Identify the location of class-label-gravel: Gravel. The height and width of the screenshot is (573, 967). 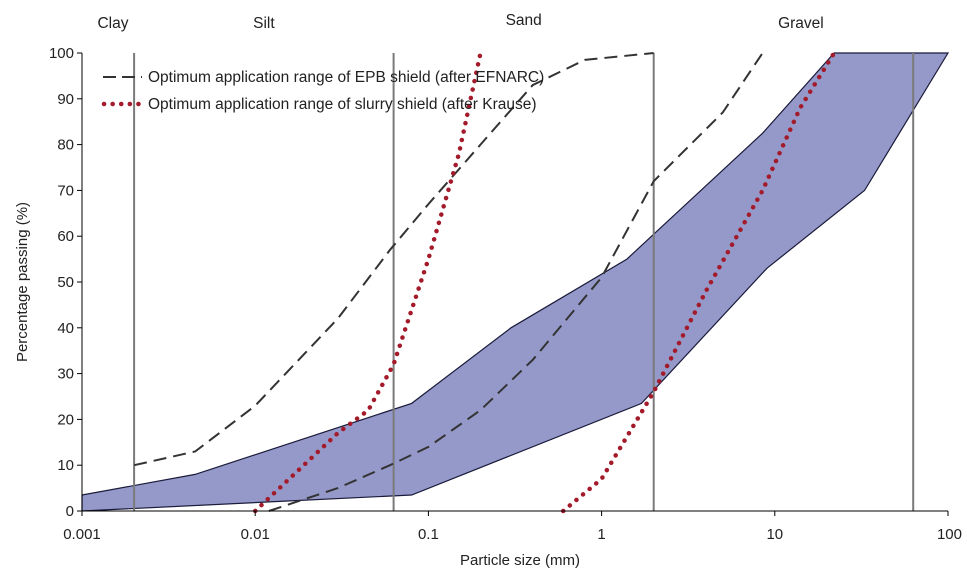
(801, 23).